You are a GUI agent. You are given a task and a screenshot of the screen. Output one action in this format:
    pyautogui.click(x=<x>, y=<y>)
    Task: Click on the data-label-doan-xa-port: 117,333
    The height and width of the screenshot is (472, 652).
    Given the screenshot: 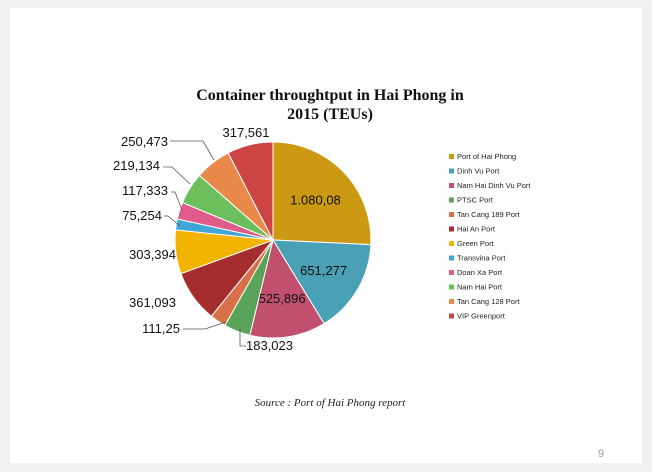 What is the action you would take?
    pyautogui.click(x=145, y=190)
    